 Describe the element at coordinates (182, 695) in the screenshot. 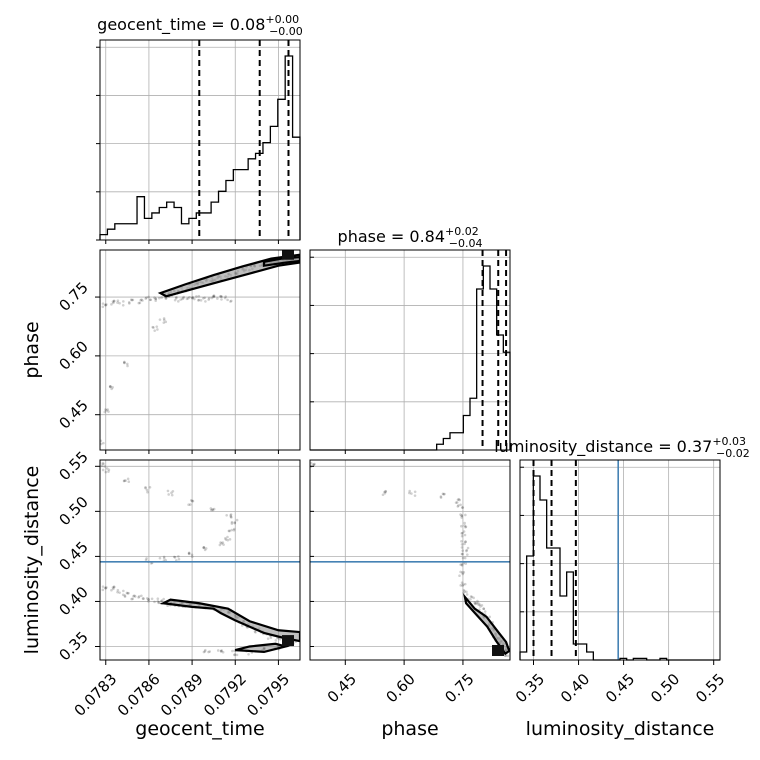

I see `x-tick-label-geocent_time: 0.0789` at that location.